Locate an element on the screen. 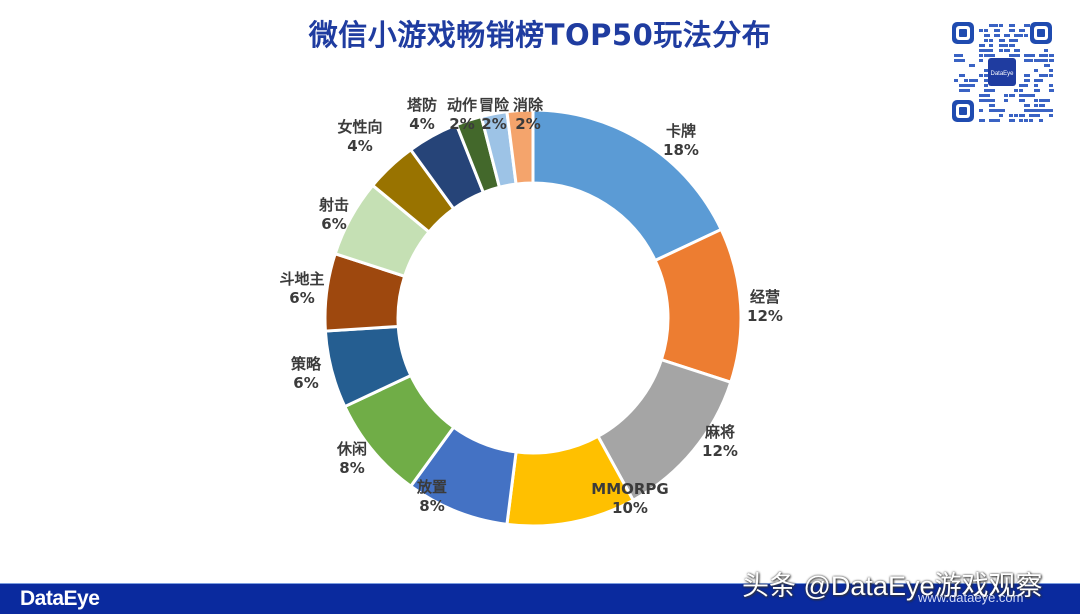 The width and height of the screenshot is (1080, 614). slice-label: 休闲 8% is located at coordinates (352, 459).